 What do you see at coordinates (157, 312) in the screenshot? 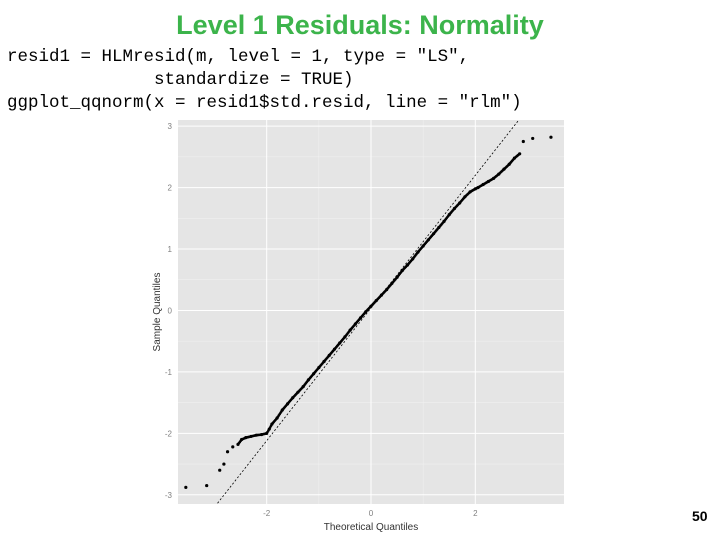
I see `y-axis-title: Sample Quantiles` at bounding box center [157, 312].